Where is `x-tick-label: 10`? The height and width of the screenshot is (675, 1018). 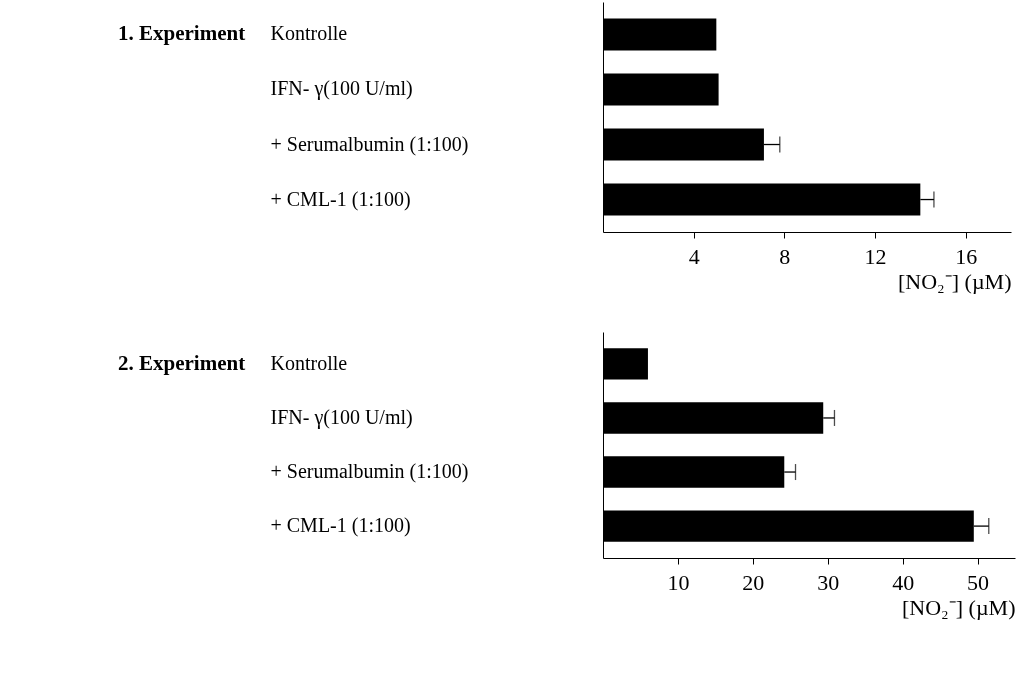 x-tick-label: 10 is located at coordinates (678, 582).